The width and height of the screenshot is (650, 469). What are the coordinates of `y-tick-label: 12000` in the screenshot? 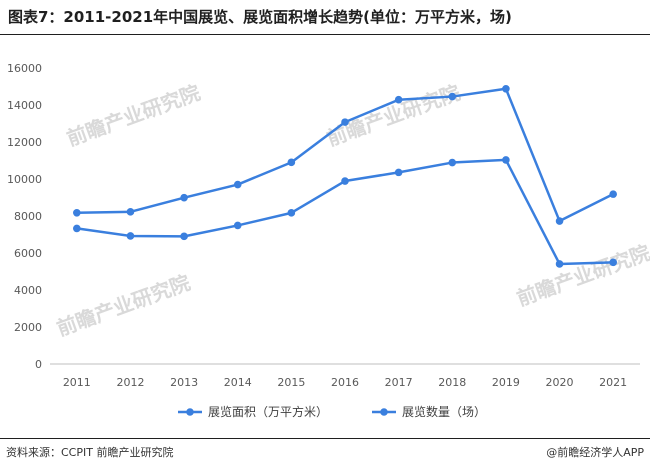 It's located at (24, 142).